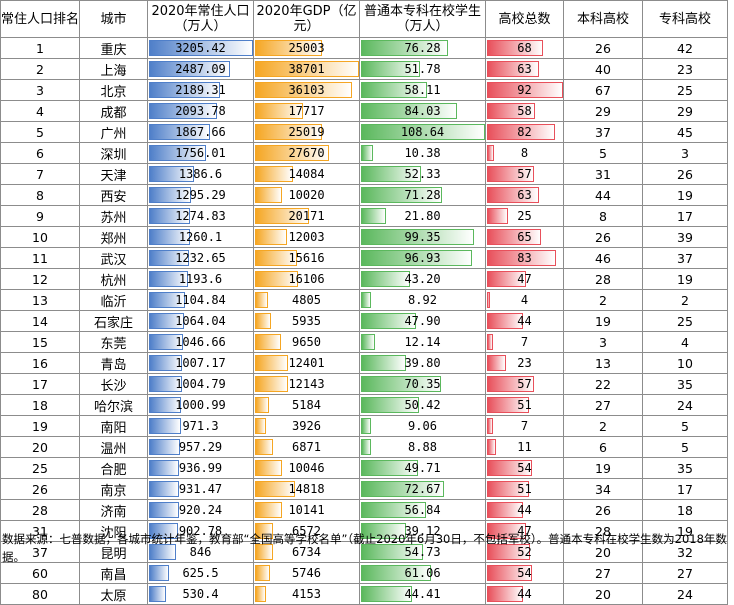 The height and width of the screenshot is (605, 734). I want to click on table-row: 7 天津 1386.6 14084 52.33 57 31 26, so click(364, 174).